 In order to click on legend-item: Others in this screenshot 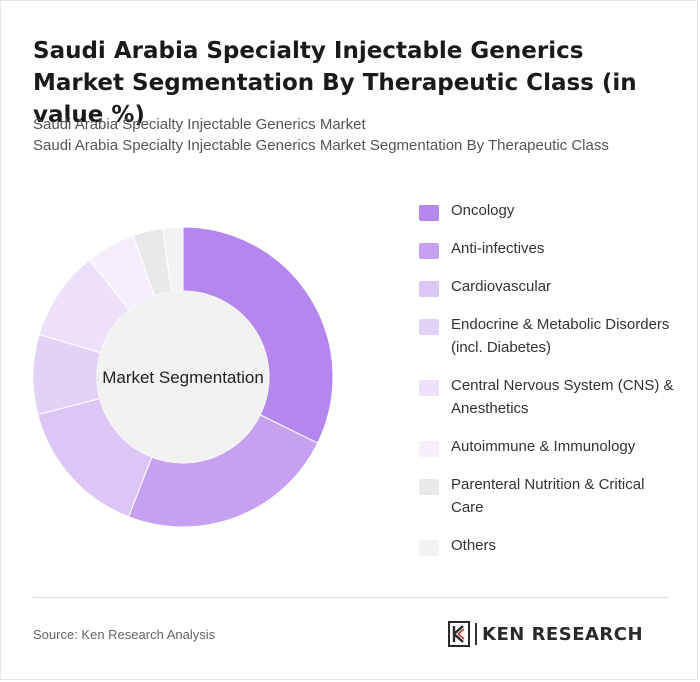, I will do `click(549, 545)`.